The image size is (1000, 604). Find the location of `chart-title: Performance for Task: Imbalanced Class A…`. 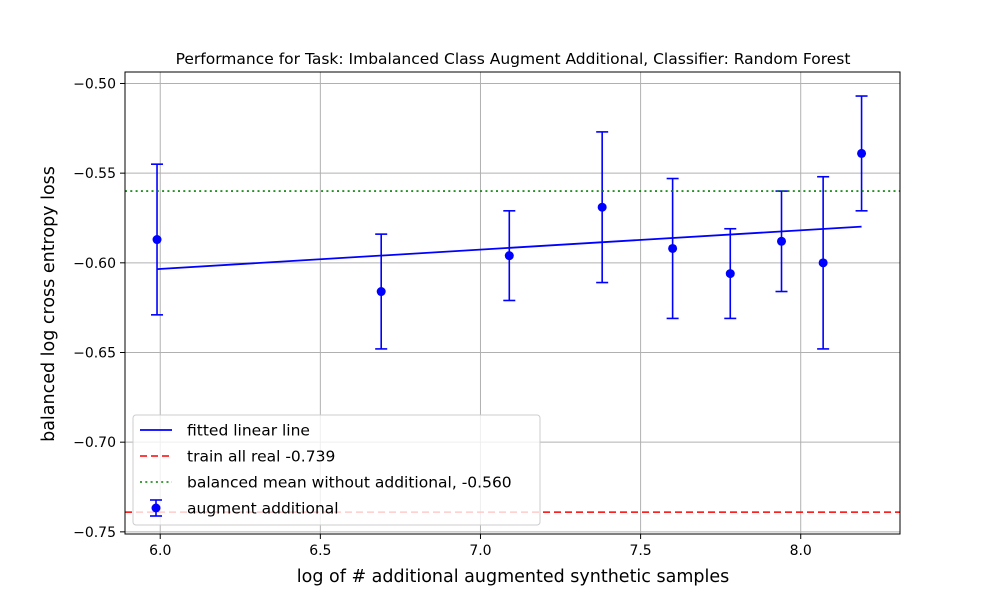

chart-title: Performance for Task: Imbalanced Class A… is located at coordinates (513, 59).